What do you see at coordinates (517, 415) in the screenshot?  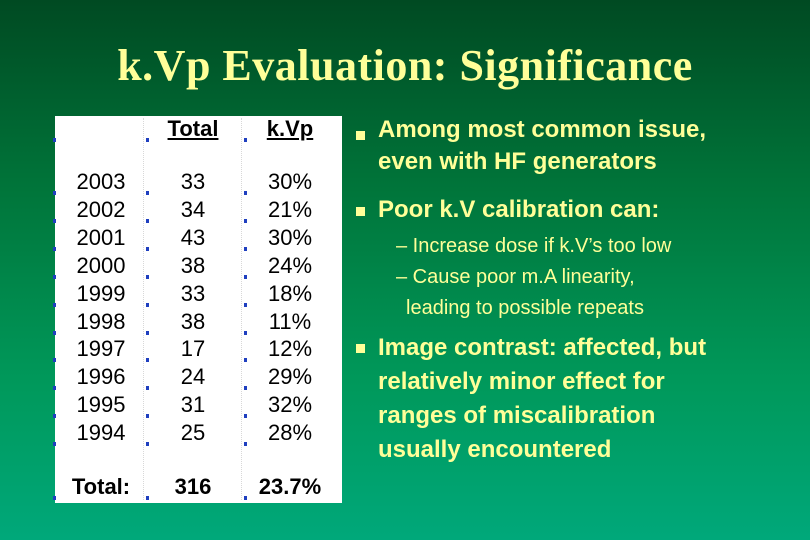 I see `bullet-text: ranges of miscalibration` at bounding box center [517, 415].